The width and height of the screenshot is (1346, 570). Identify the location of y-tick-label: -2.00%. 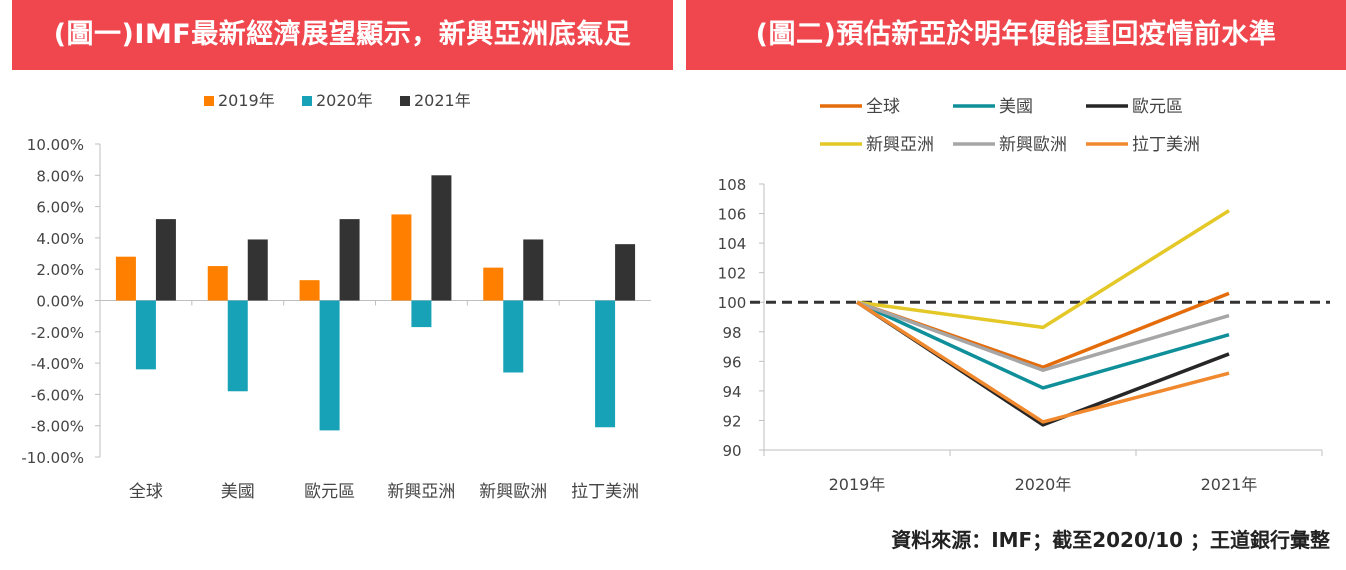
(57, 333).